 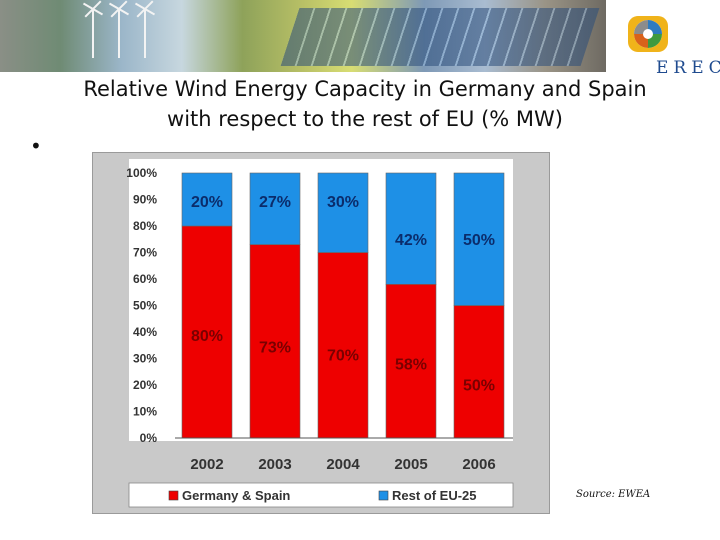 What do you see at coordinates (145, 279) in the screenshot?
I see `y-tick-label: 60%` at bounding box center [145, 279].